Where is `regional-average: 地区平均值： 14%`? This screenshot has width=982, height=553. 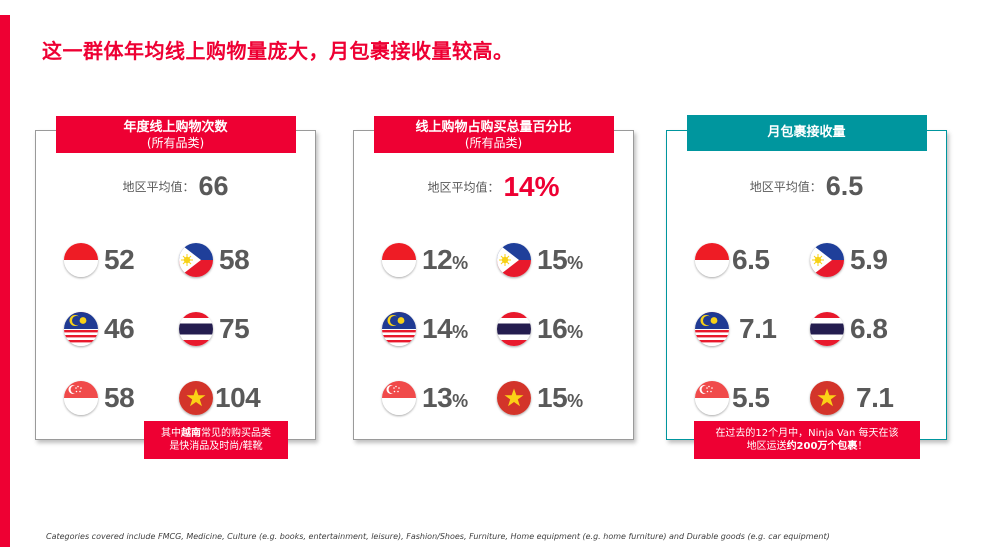 regional-average: 地区平均值： 14% is located at coordinates (493, 187).